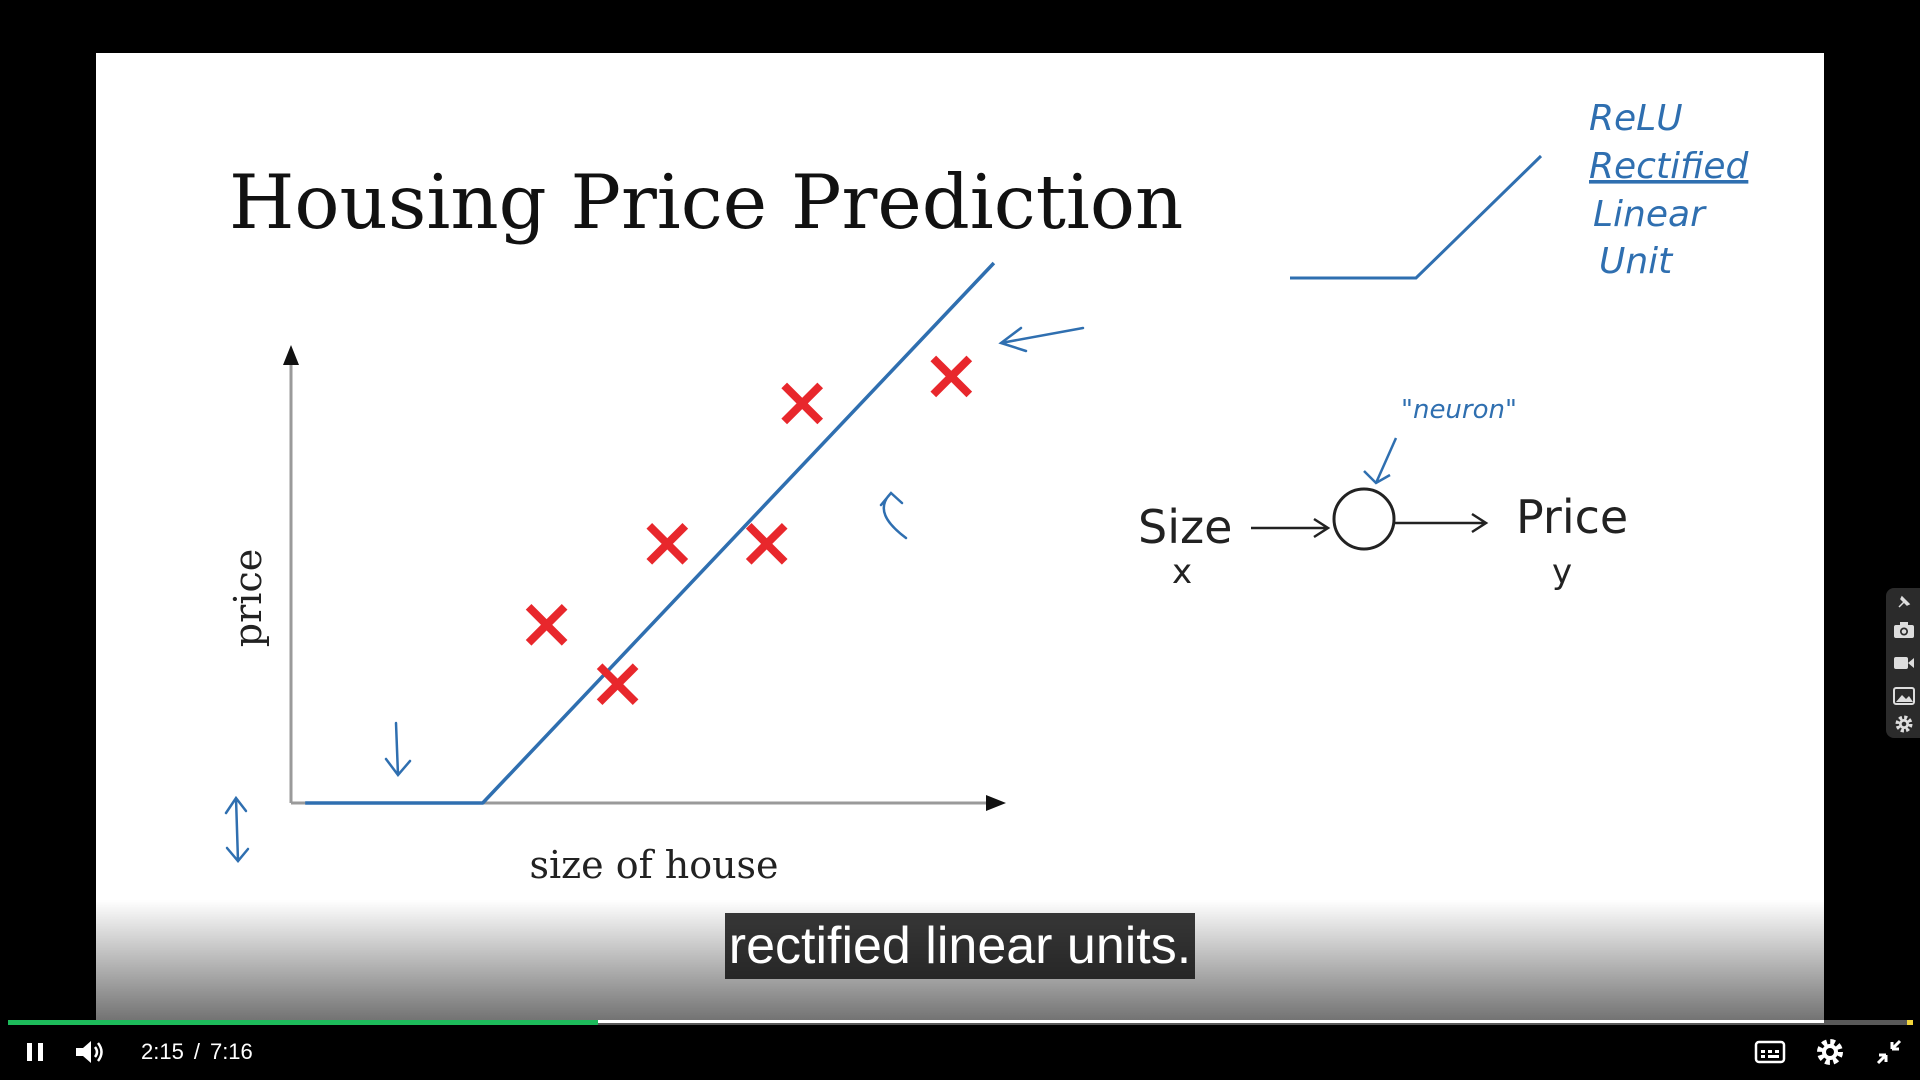  I want to click on gallery-icon, so click(1904, 696).